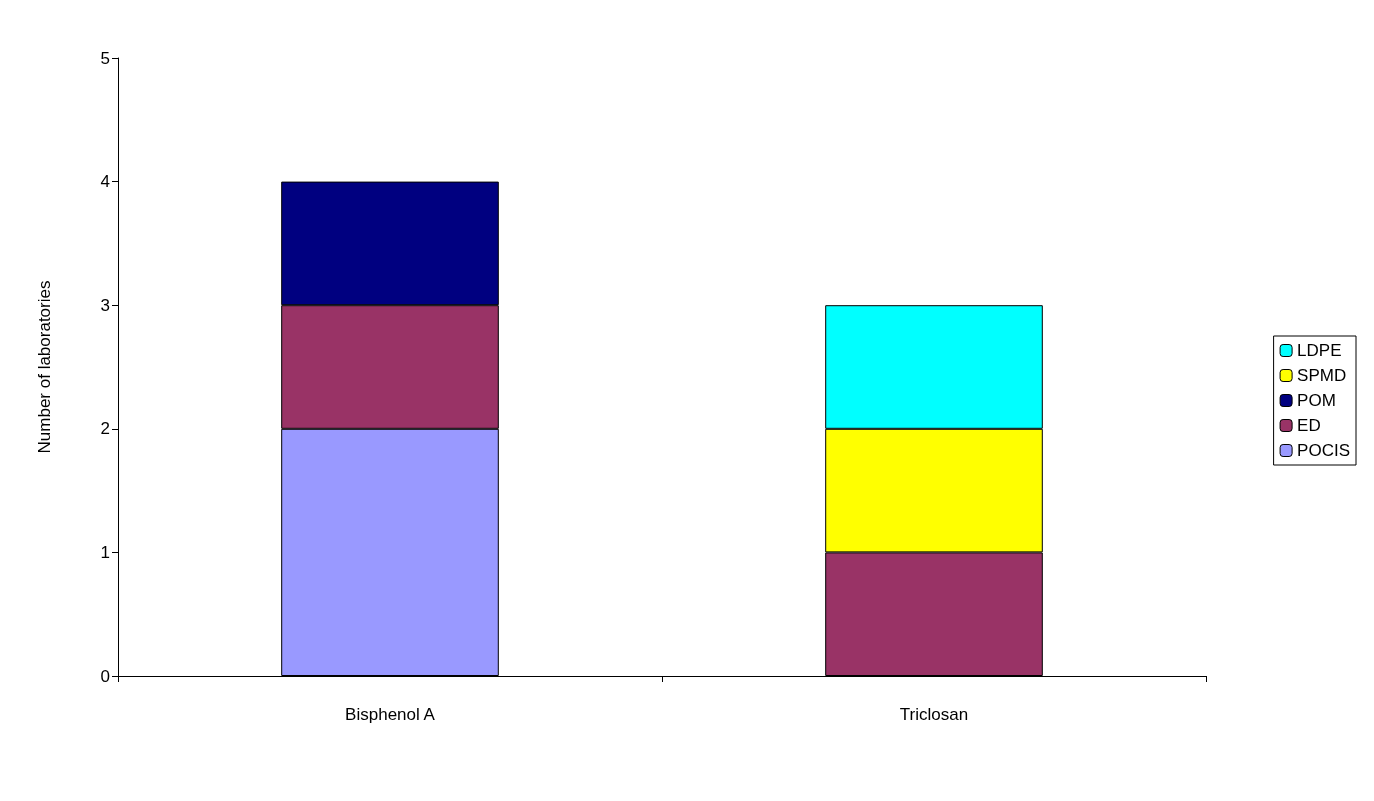  Describe the element at coordinates (1319, 350) in the screenshot. I see `legend-label: LDPE` at that location.